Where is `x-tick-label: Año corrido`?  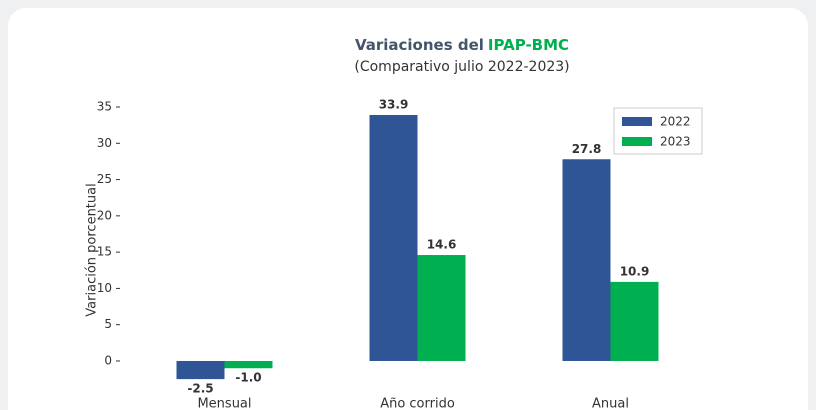 x-tick-label: Año corrido is located at coordinates (417, 403).